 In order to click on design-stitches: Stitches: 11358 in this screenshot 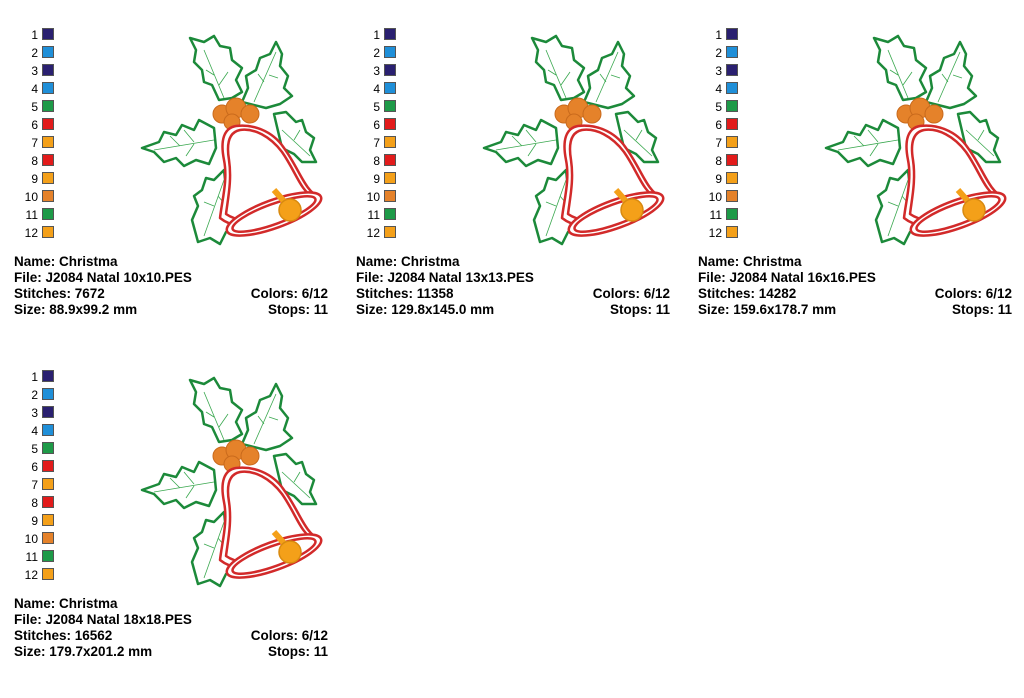, I will do `click(405, 293)`.